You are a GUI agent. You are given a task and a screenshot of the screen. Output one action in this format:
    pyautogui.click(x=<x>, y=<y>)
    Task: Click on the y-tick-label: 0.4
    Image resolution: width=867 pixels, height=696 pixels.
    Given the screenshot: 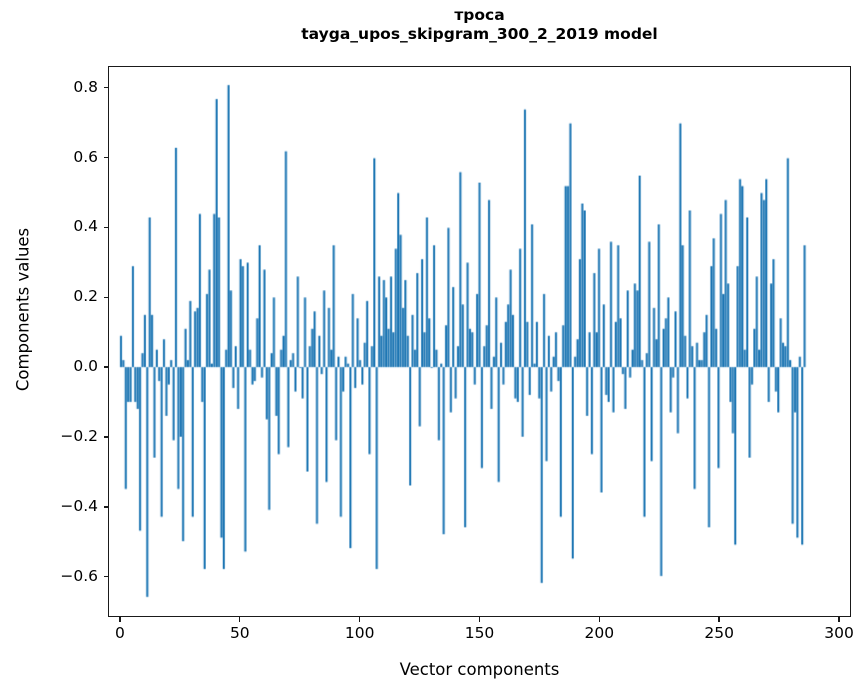 What is the action you would take?
    pyautogui.click(x=85, y=226)
    